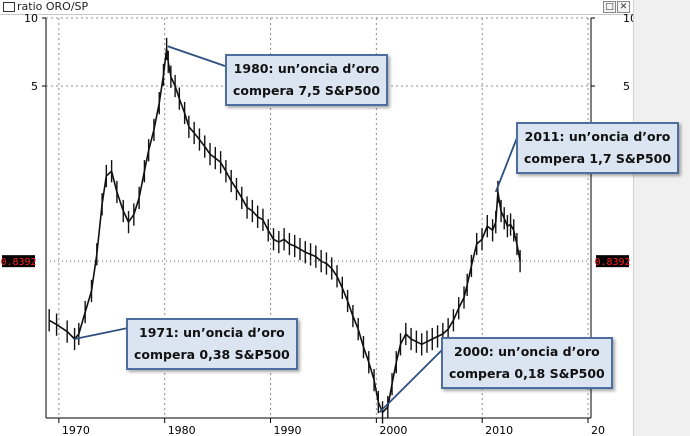 Image resolution: width=690 pixels, height=436 pixels. Describe the element at coordinates (307, 80) in the screenshot. I see `annotation-1980: 1980: un’oncia d’oro compera 7,5 S&P500` at that location.